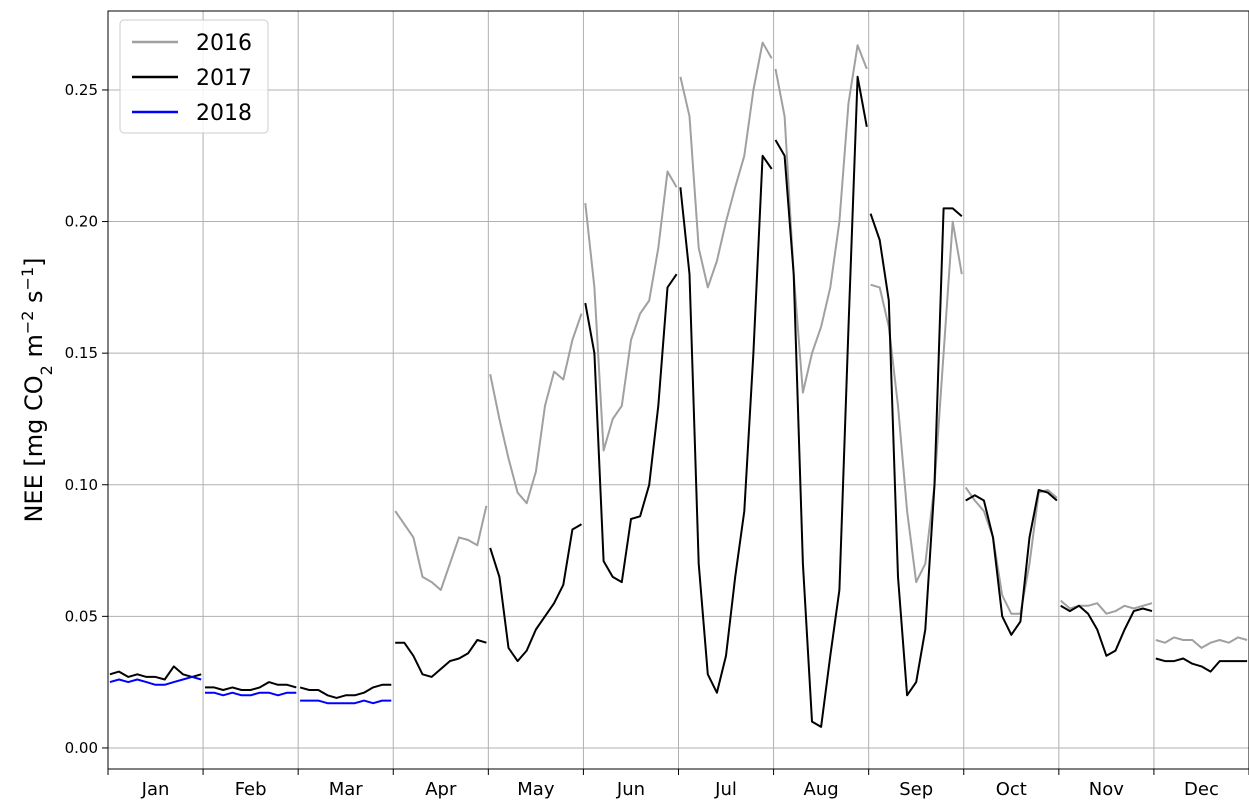 This screenshot has width=1249, height=801. Describe the element at coordinates (536, 789) in the screenshot. I see `x-tick-label: May` at that location.